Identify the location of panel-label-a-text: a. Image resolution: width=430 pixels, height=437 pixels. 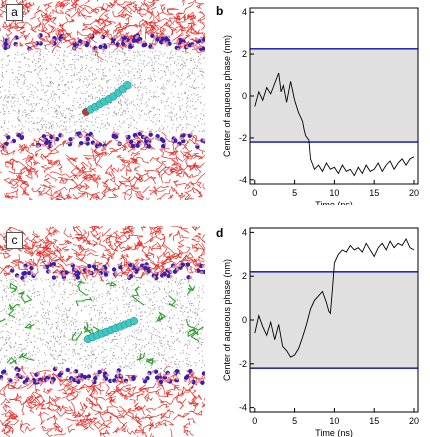
(14, 12).